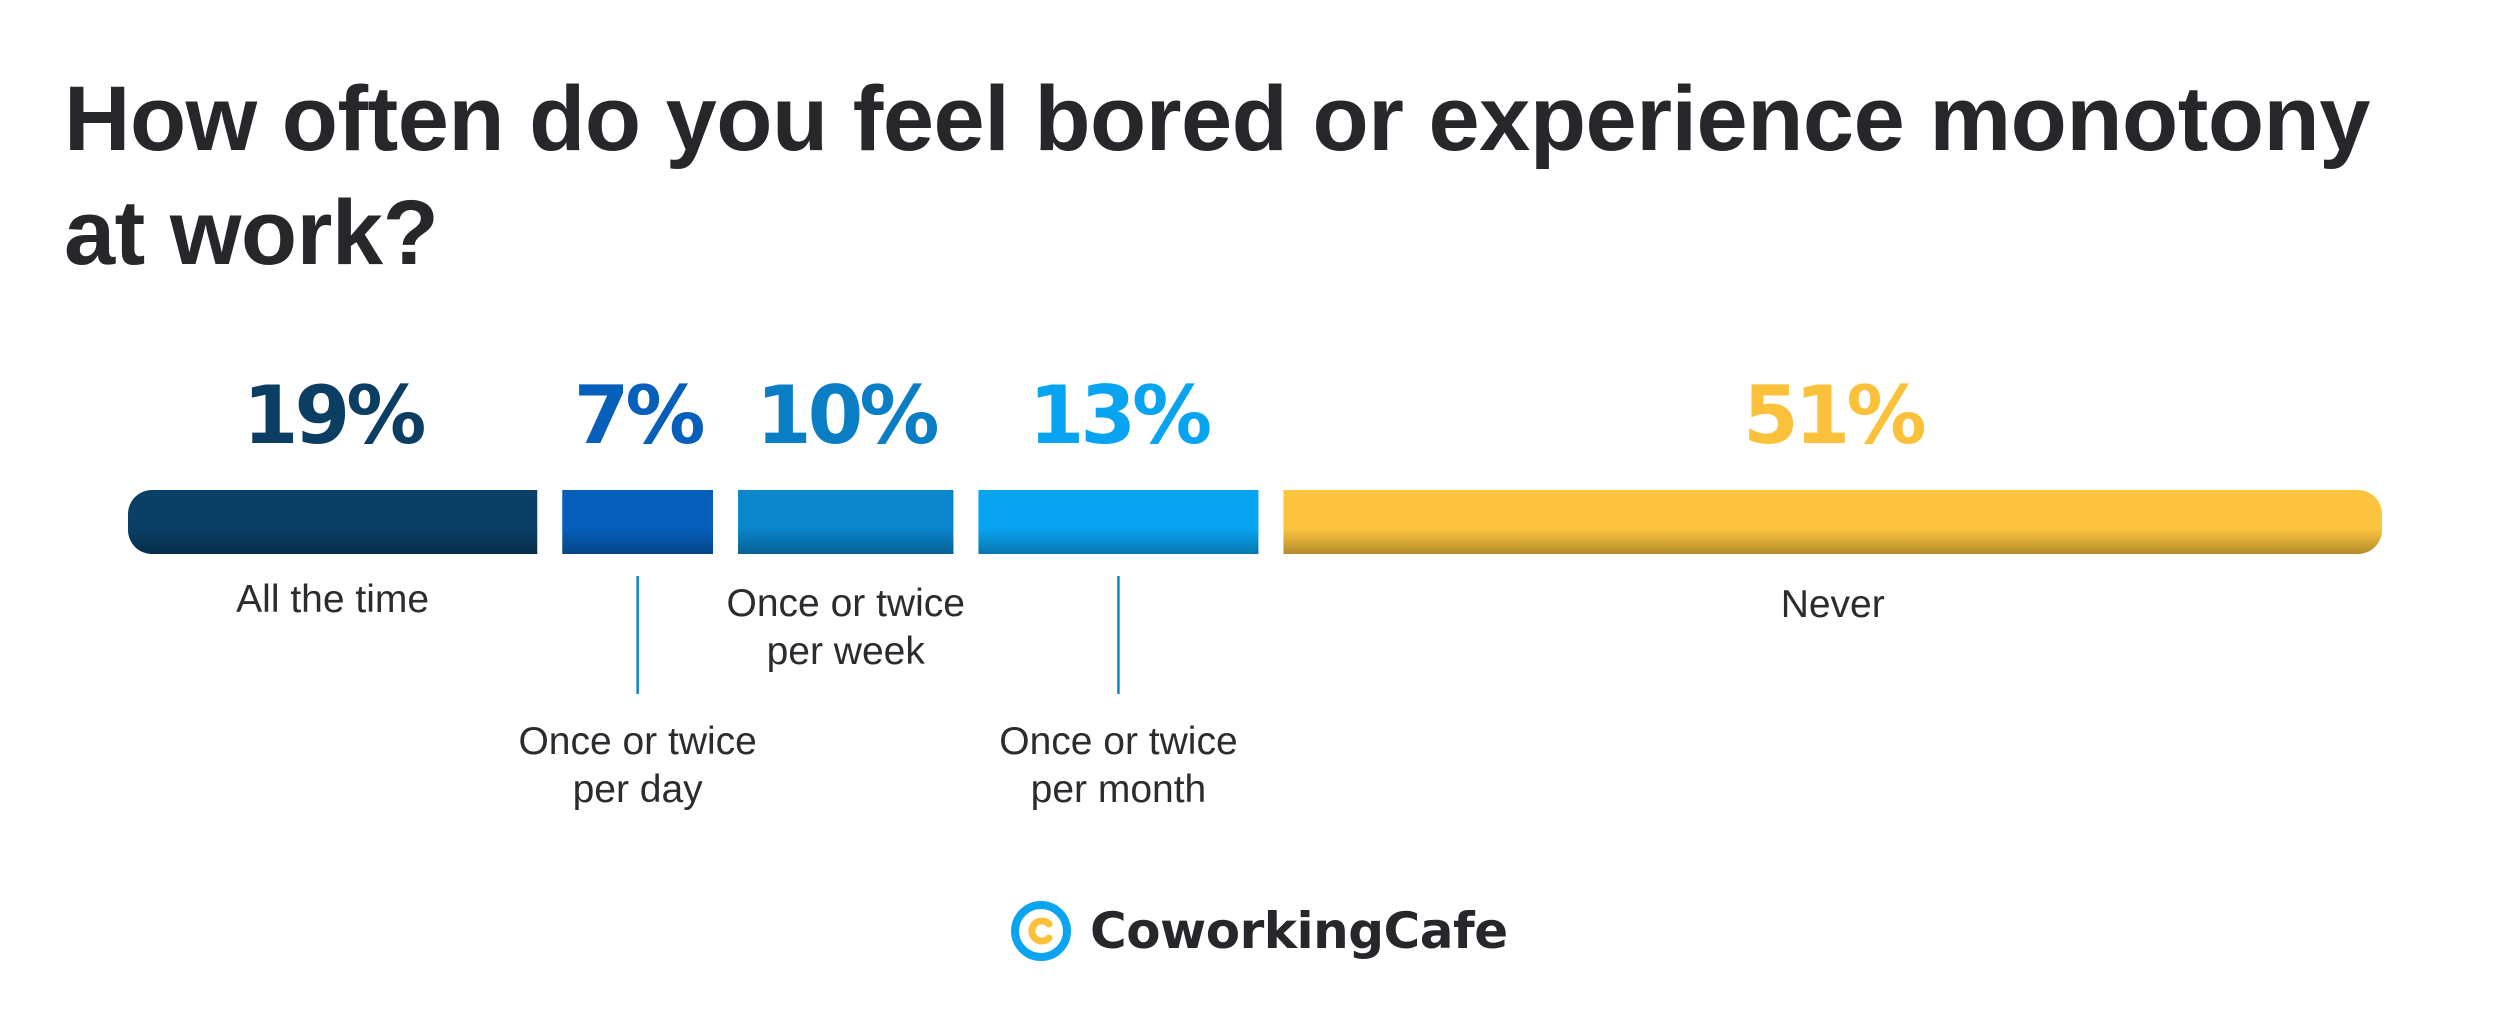  I want to click on category-label-once-or-twice-per-month: Once or twice per month, so click(1118, 765).